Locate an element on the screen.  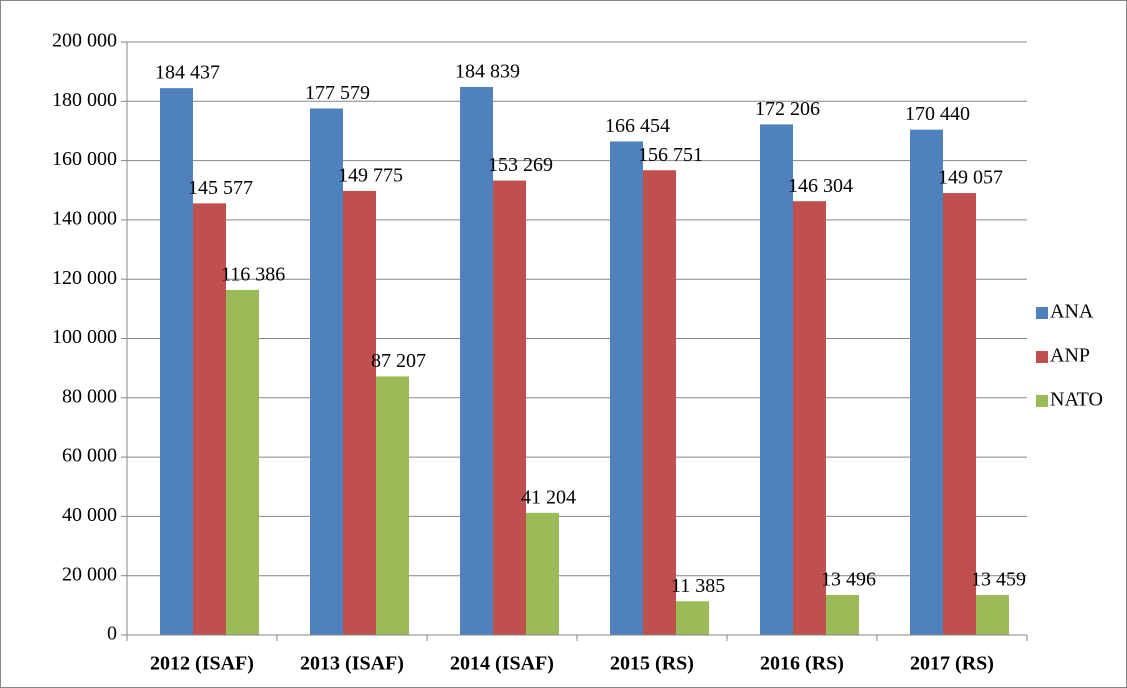
data-label: 13 459 is located at coordinates (998, 580).